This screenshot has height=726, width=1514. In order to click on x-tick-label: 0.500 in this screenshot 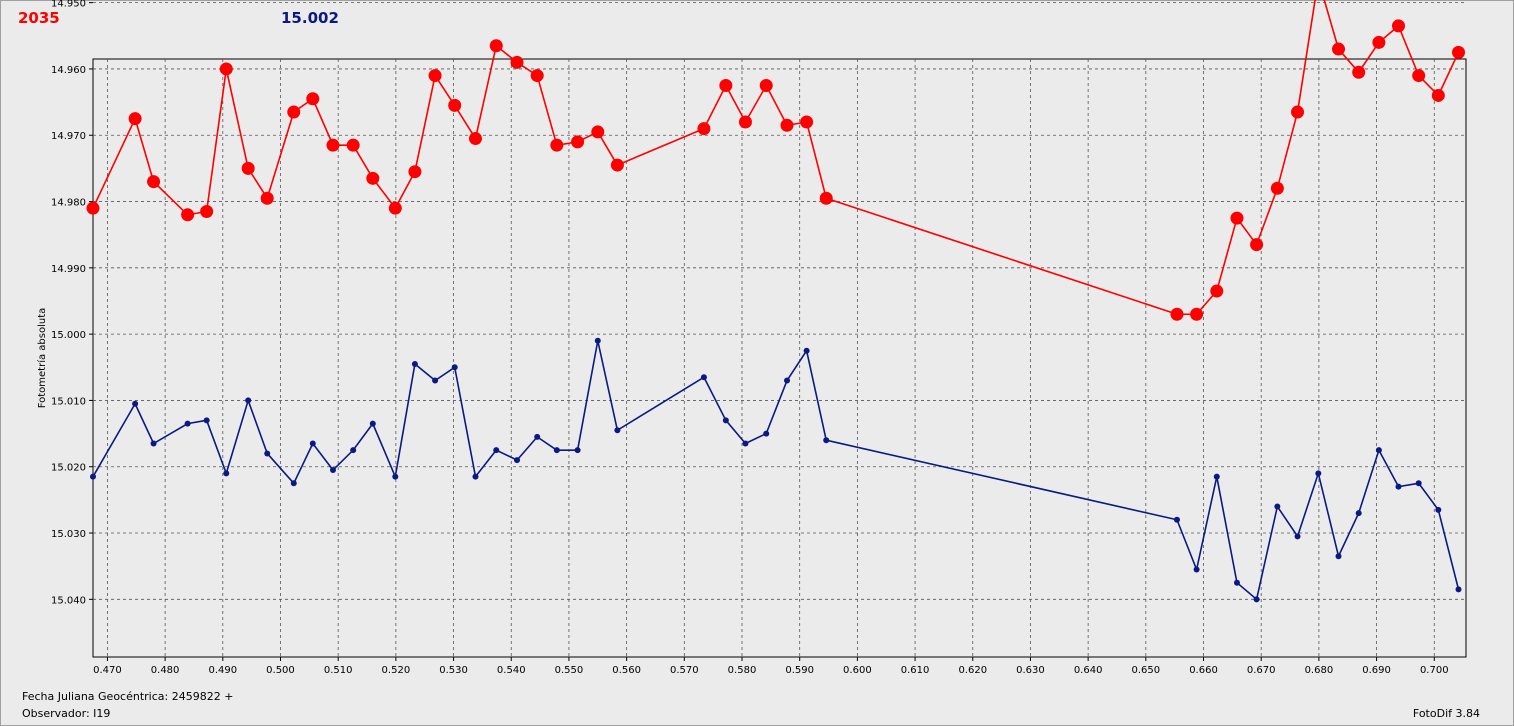, I will do `click(280, 670)`.